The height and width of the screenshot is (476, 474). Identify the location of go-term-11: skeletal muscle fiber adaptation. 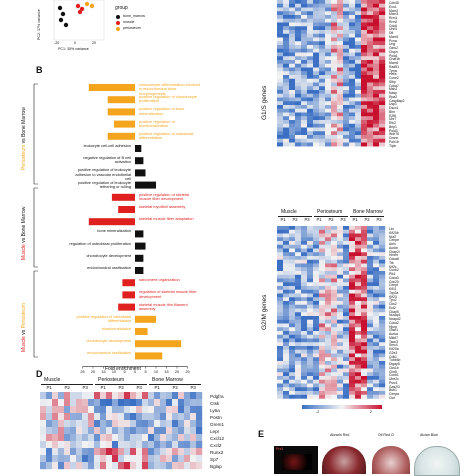
(166, 219).